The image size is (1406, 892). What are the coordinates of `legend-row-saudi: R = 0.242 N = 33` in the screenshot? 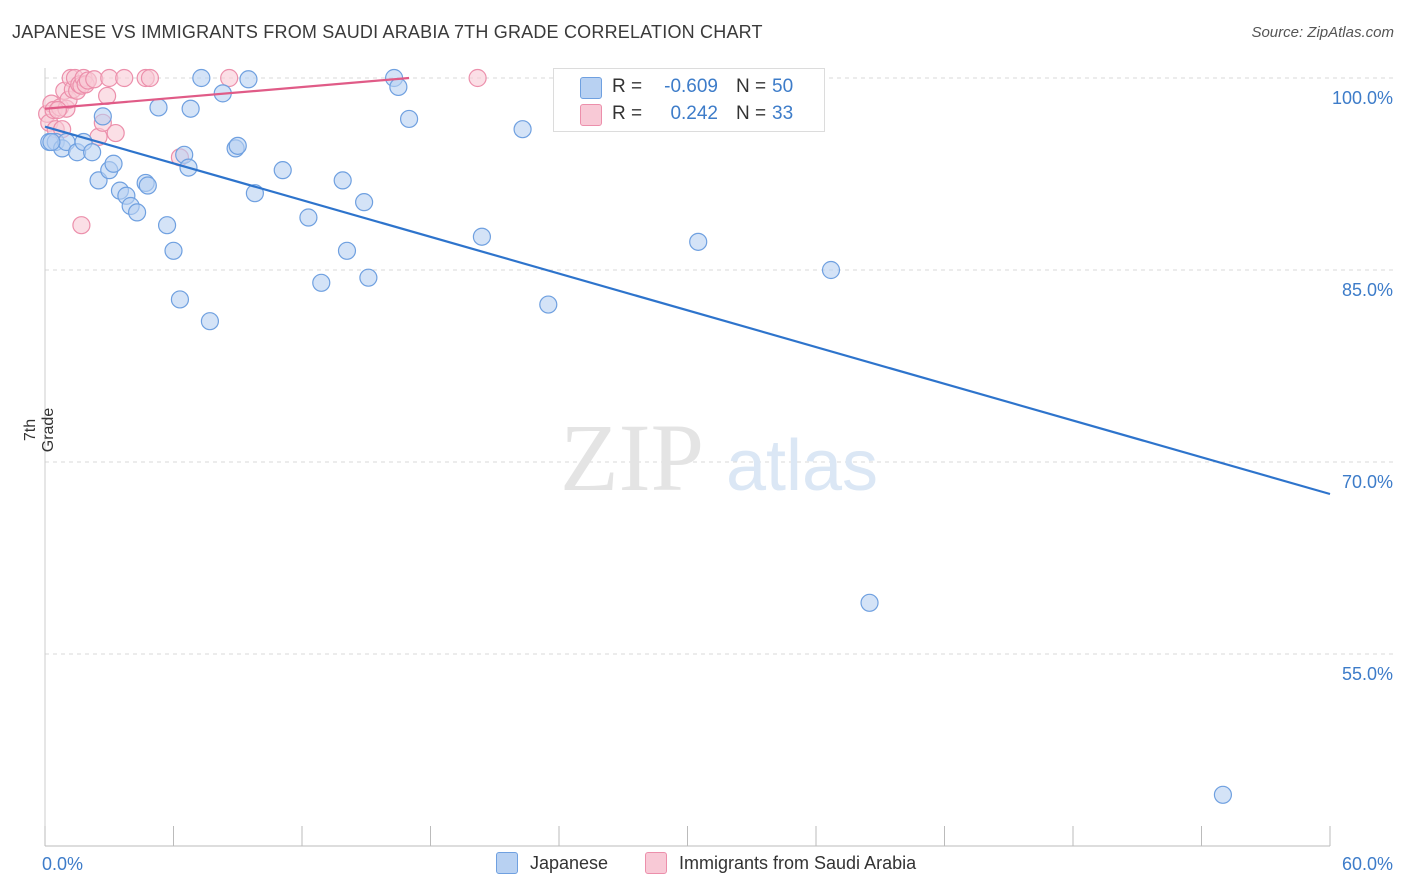 It's located at (689, 114).